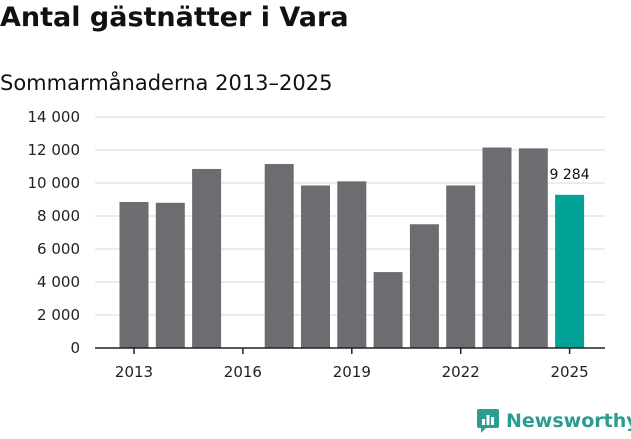  Describe the element at coordinates (207, 258) in the screenshot. I see `bar-2015` at that location.